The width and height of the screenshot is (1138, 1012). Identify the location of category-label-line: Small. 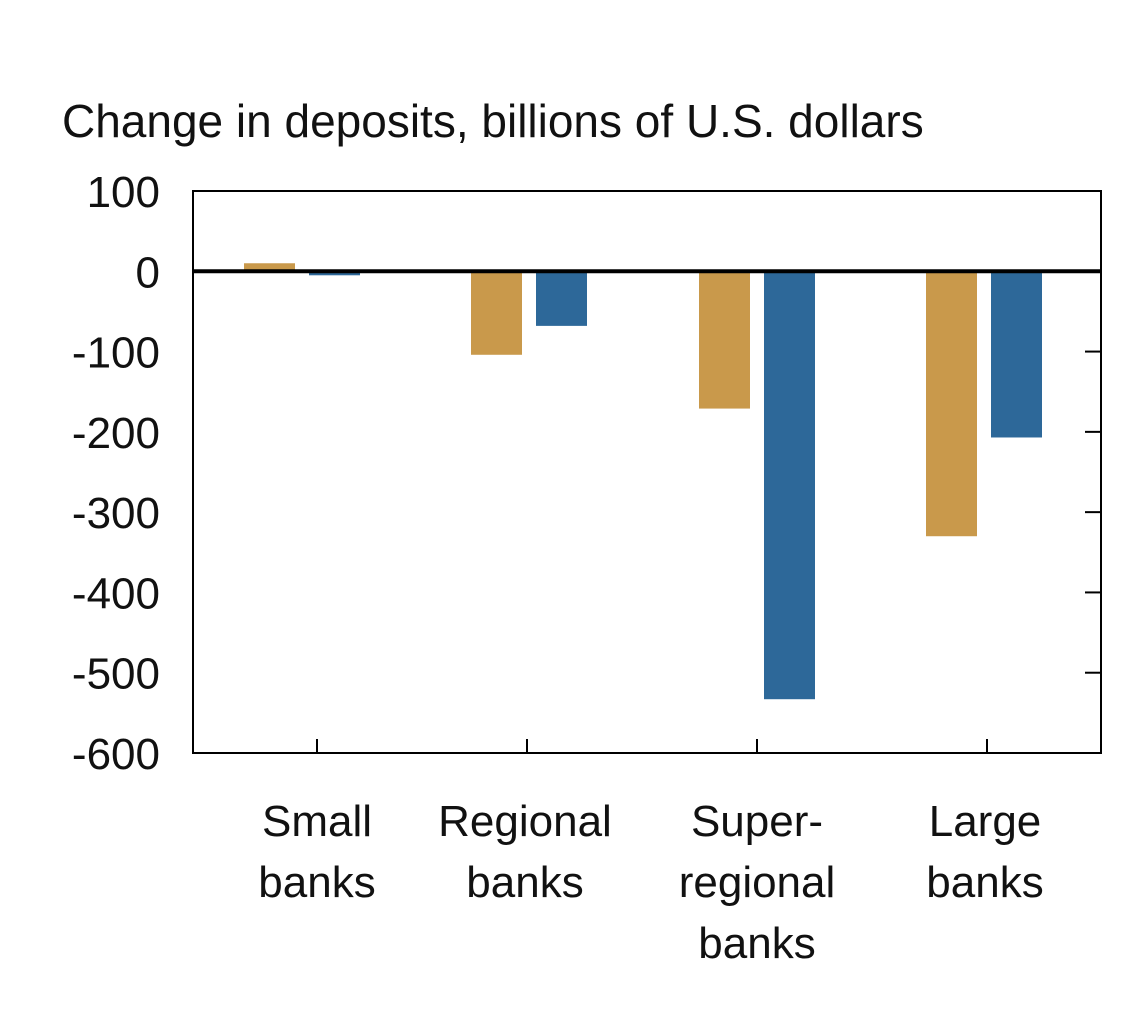
(317, 821).